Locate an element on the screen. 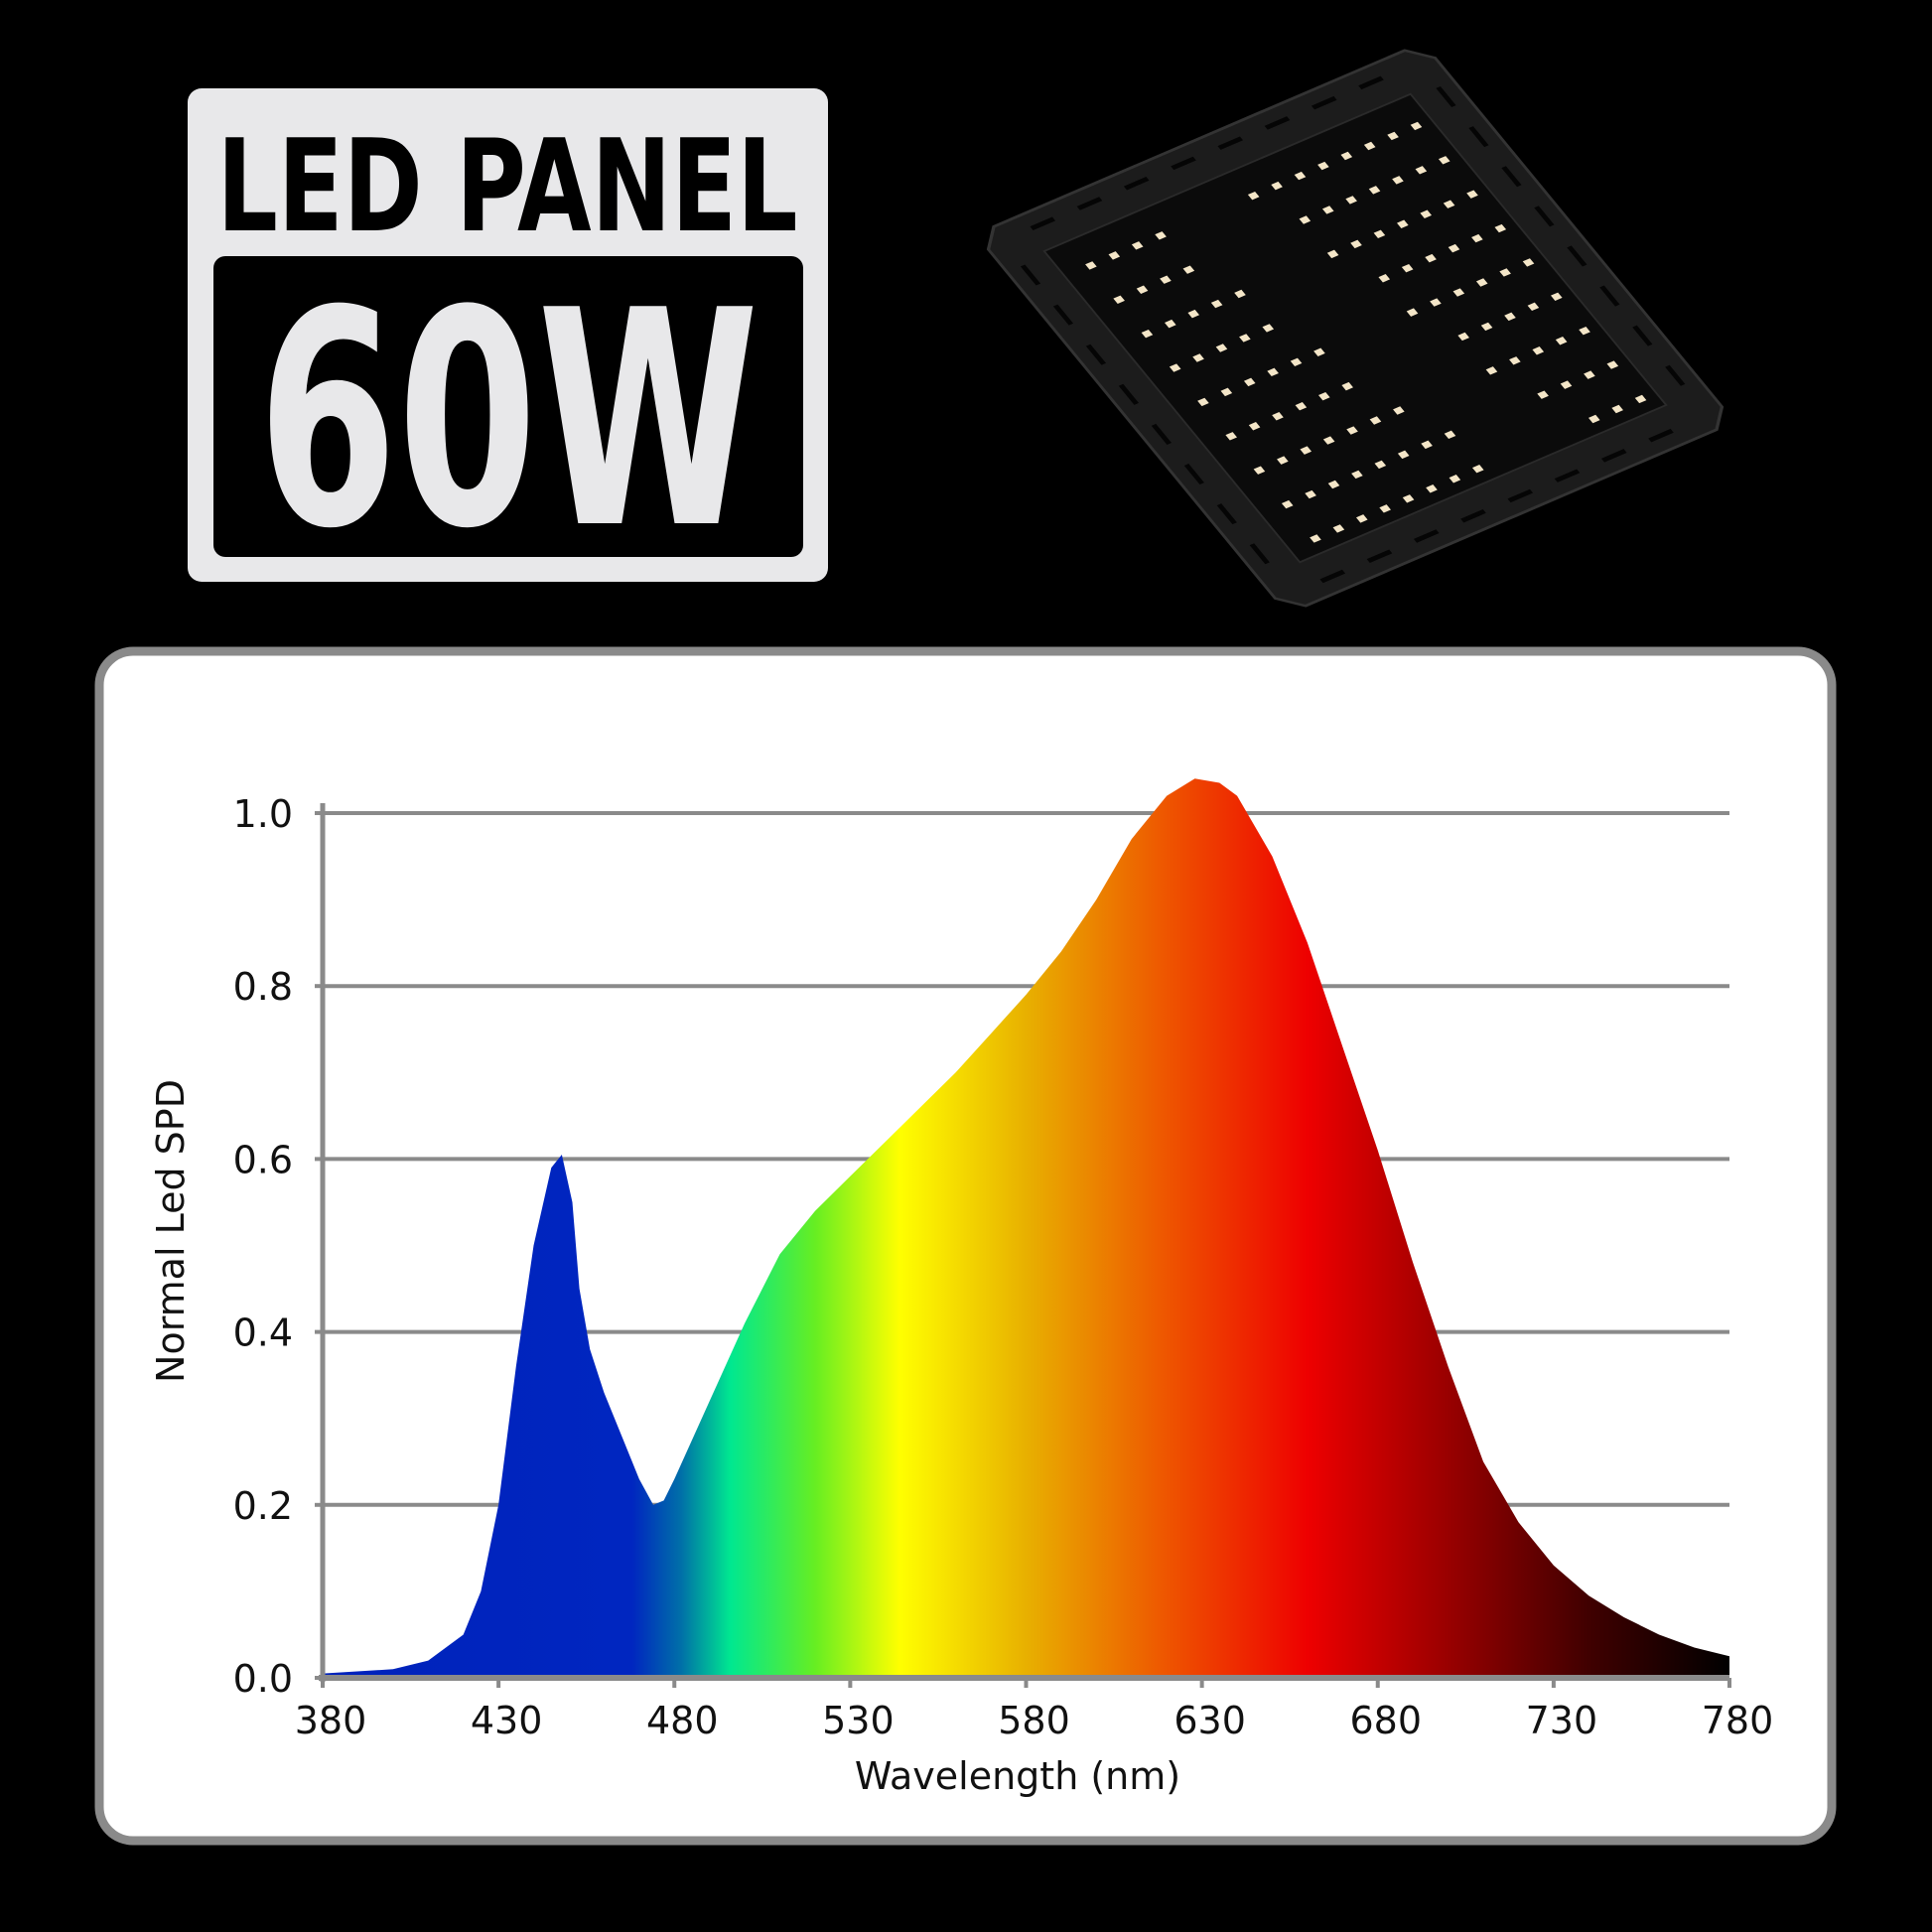 The height and width of the screenshot is (1932, 1932). badge-power: 60W is located at coordinates (508, 421).